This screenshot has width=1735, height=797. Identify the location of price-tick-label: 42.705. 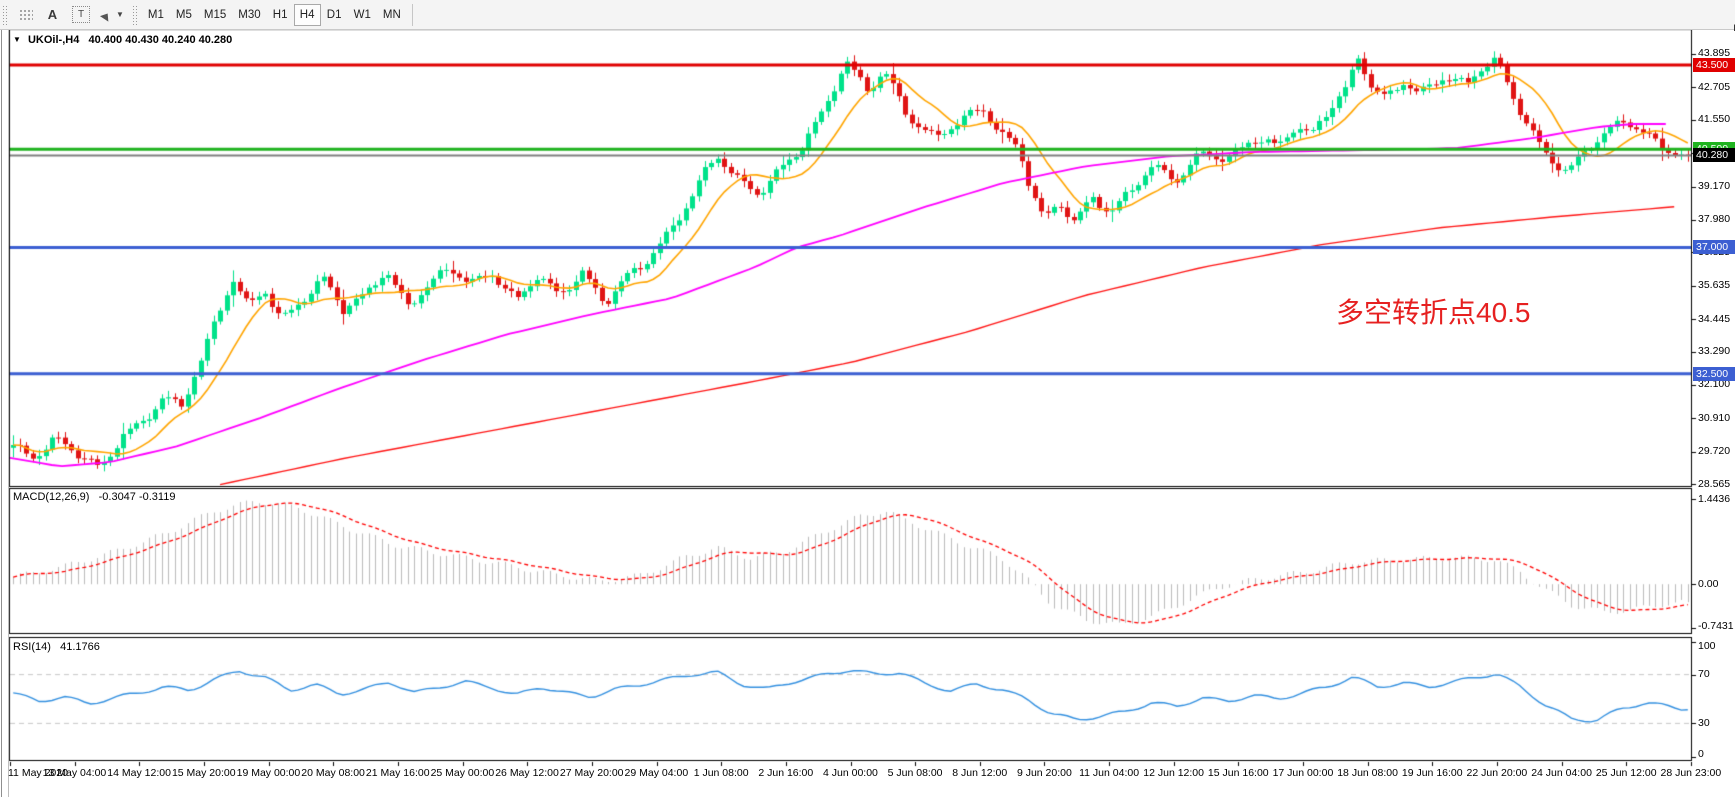
(1714, 86).